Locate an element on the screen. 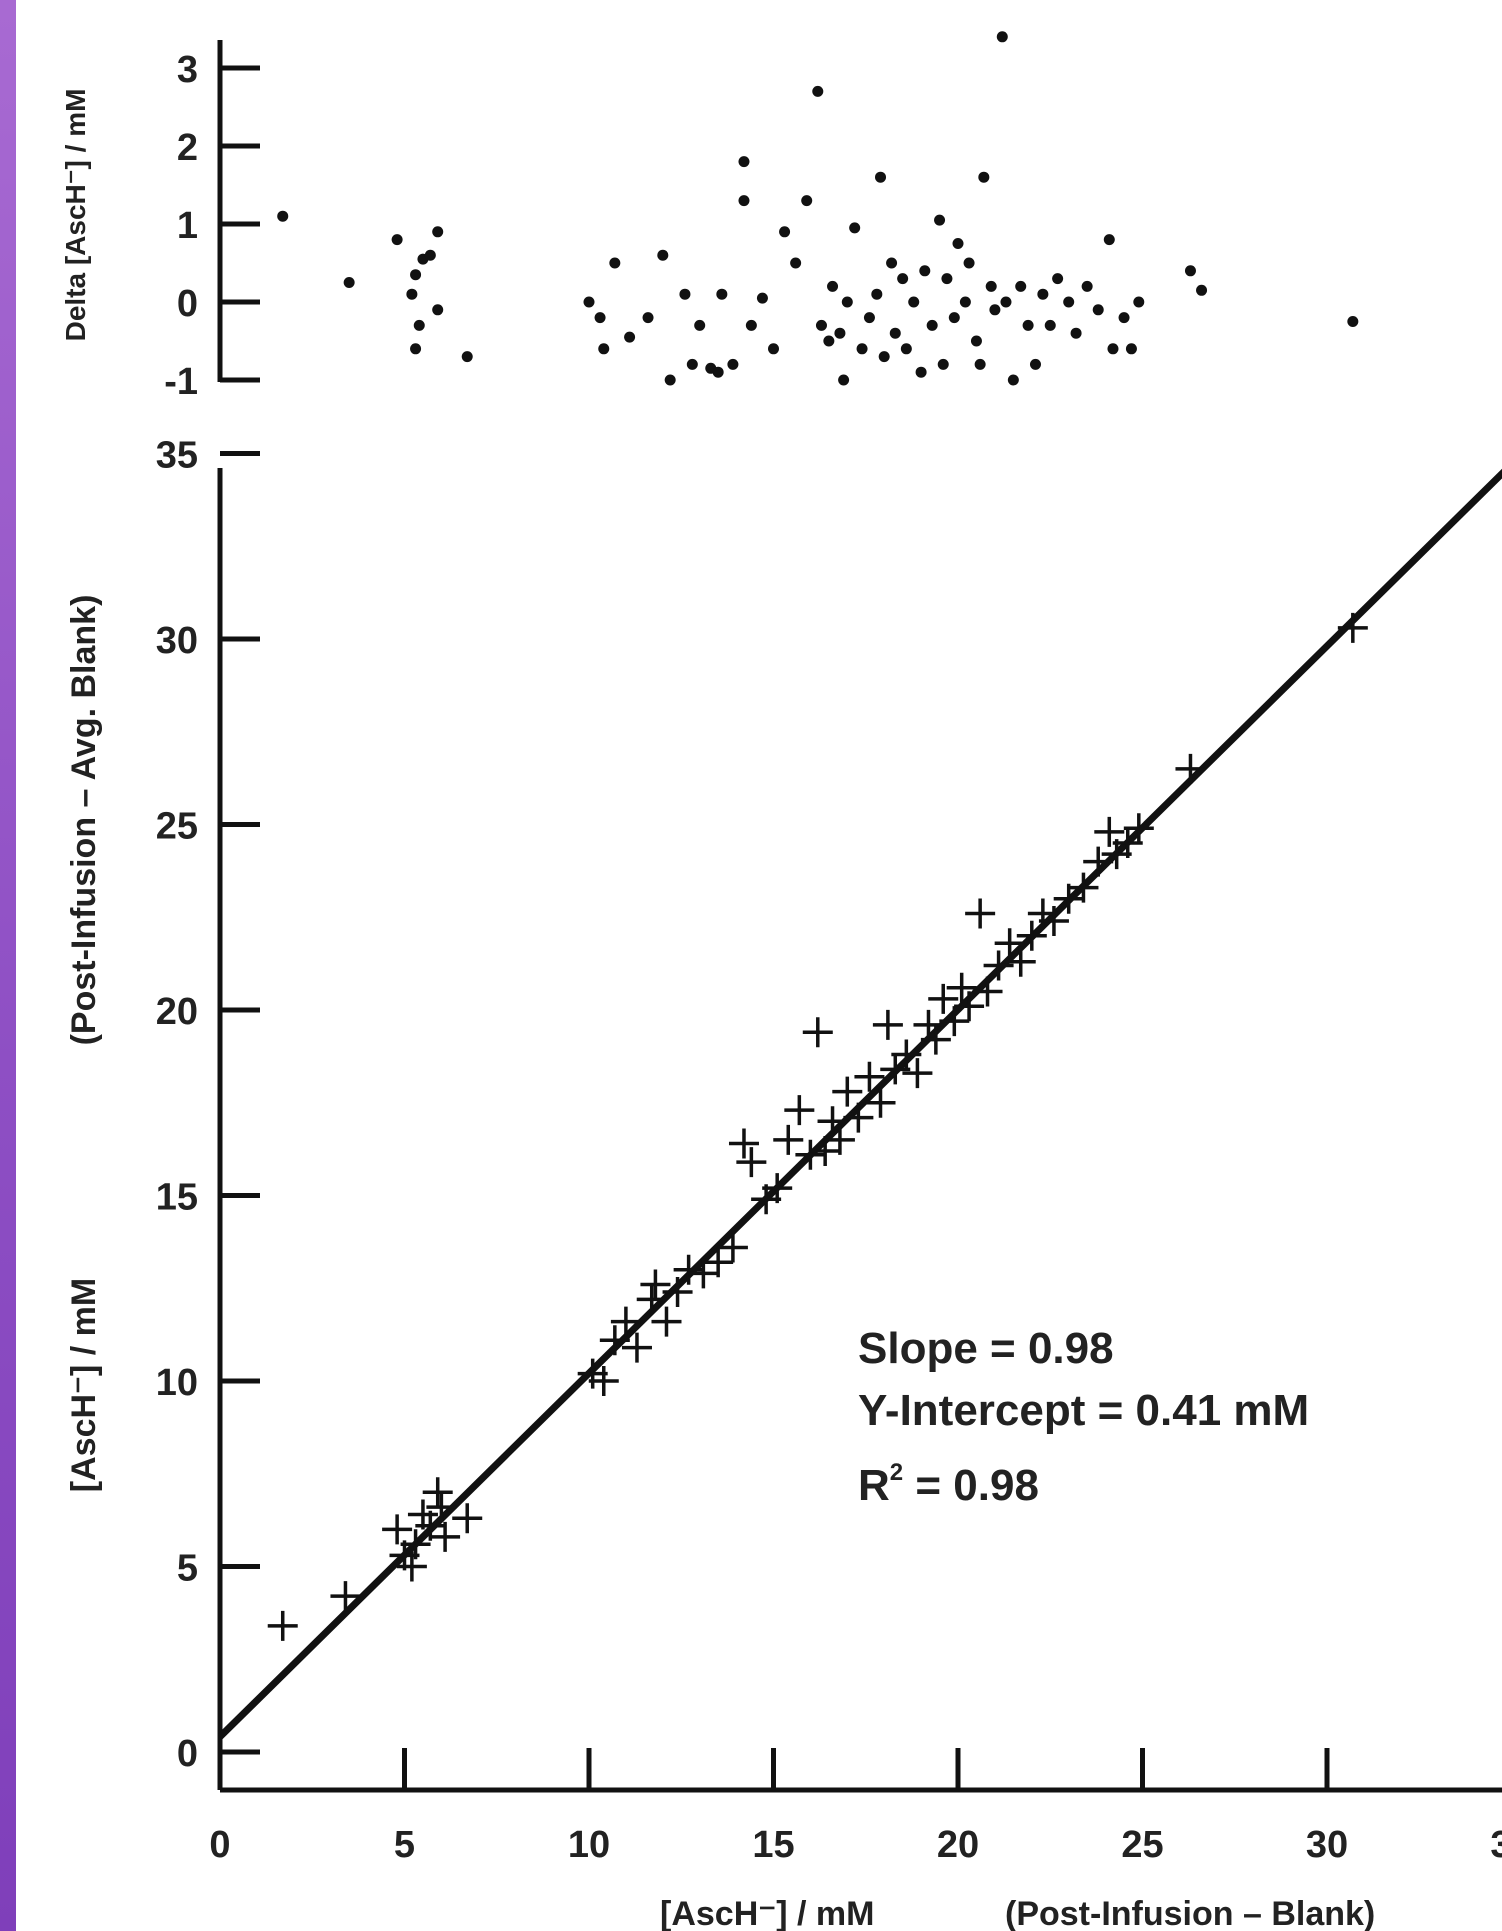  y-tick-label: 30 is located at coordinates (177, 641).